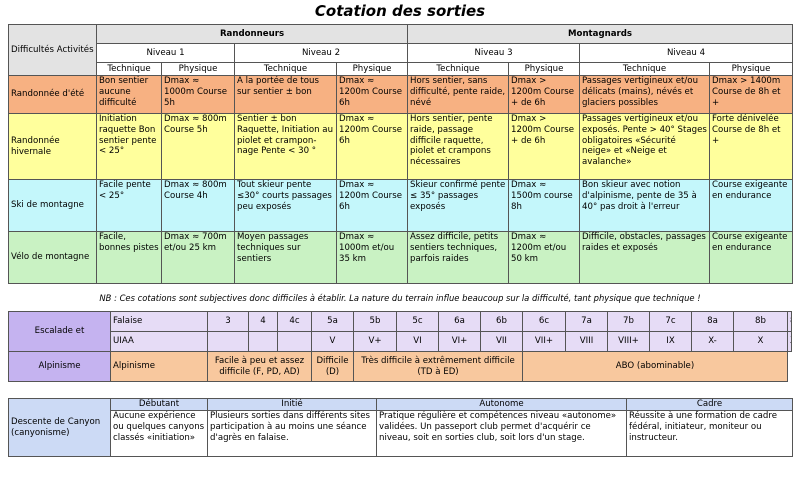 The height and width of the screenshot is (484, 800). Describe the element at coordinates (129, 94) in the screenshot. I see `table-cell: Bon sentier aucune difficulté` at that location.